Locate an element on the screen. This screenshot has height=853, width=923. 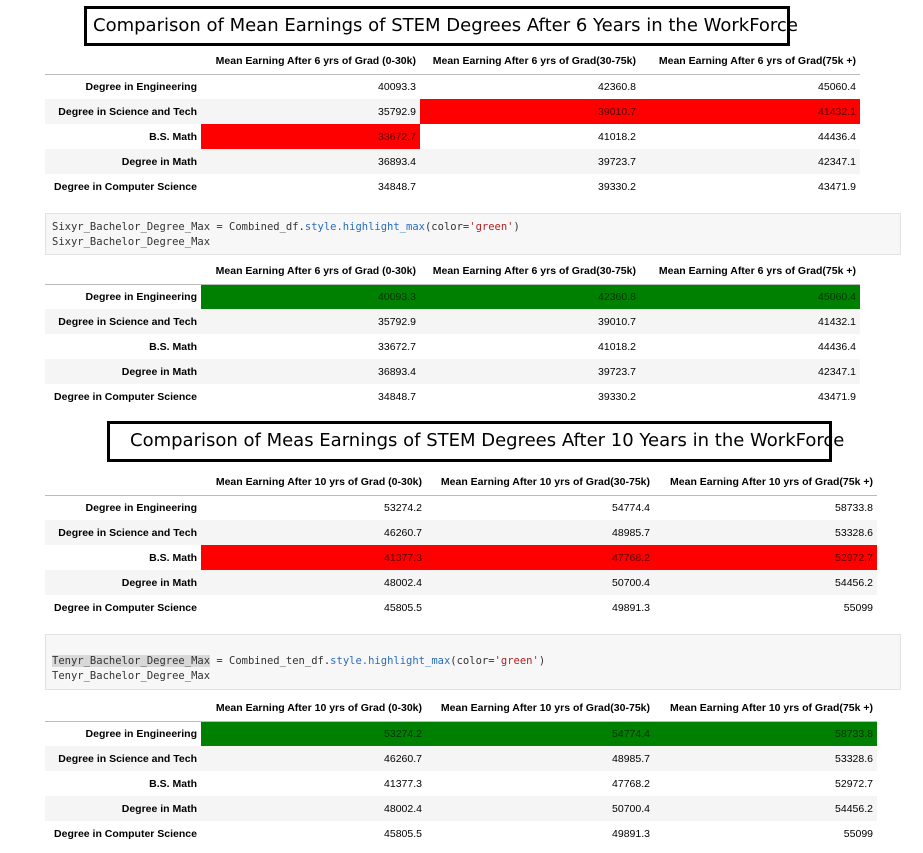
table-cell-highlighted-min: 41377.3 is located at coordinates (313, 557).